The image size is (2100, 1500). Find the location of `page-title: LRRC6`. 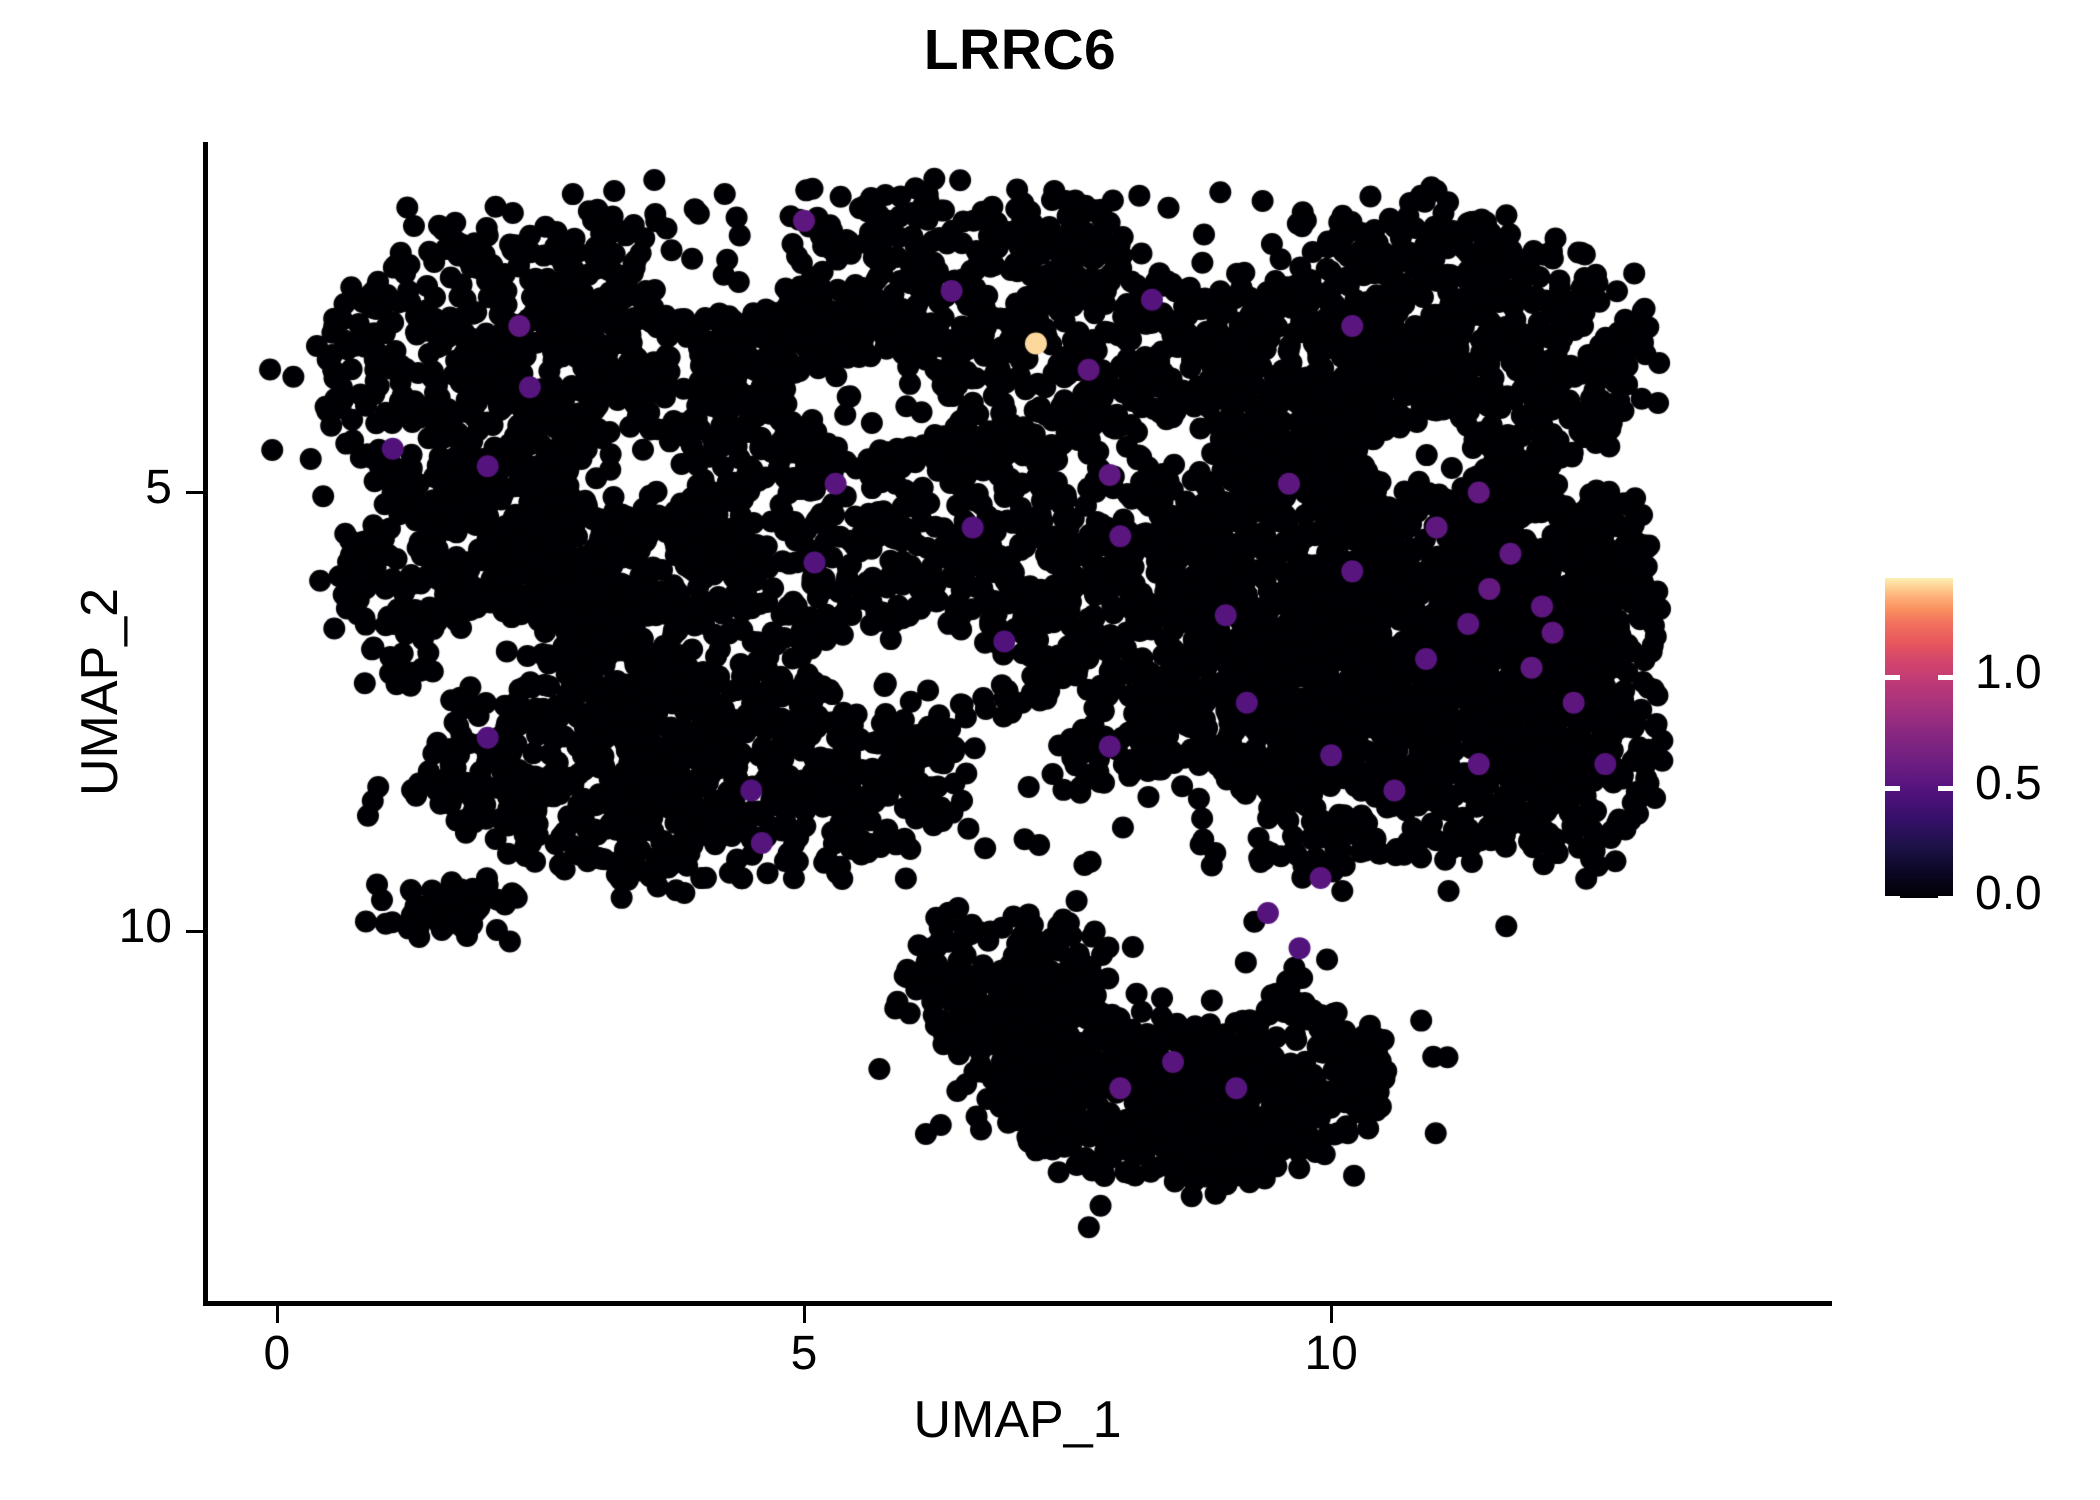

page-title: LRRC6 is located at coordinates (1020, 50).